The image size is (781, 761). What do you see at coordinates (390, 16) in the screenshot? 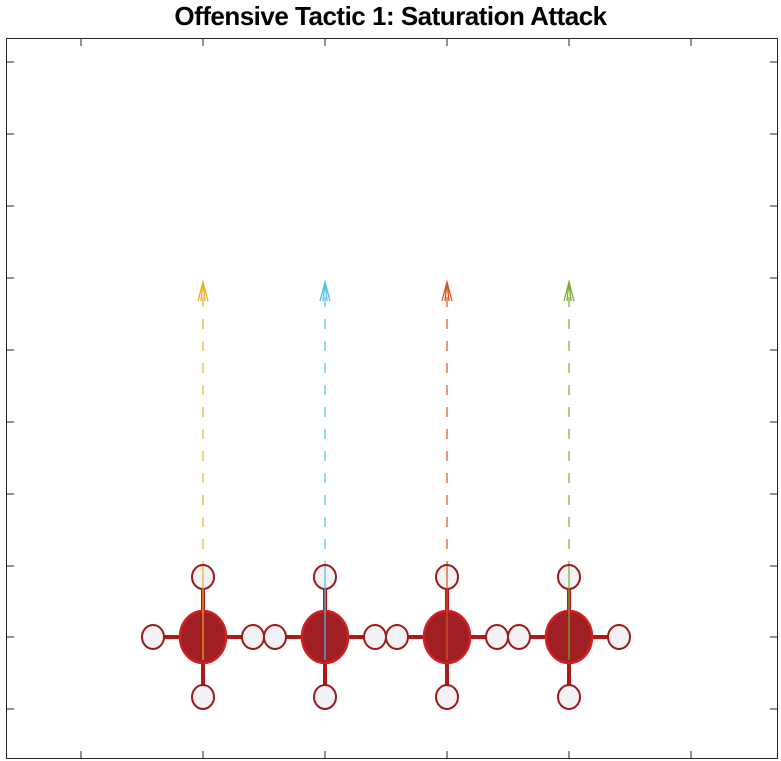
I see `plot-title: Offensive Tactic 1: Saturation Attack` at bounding box center [390, 16].